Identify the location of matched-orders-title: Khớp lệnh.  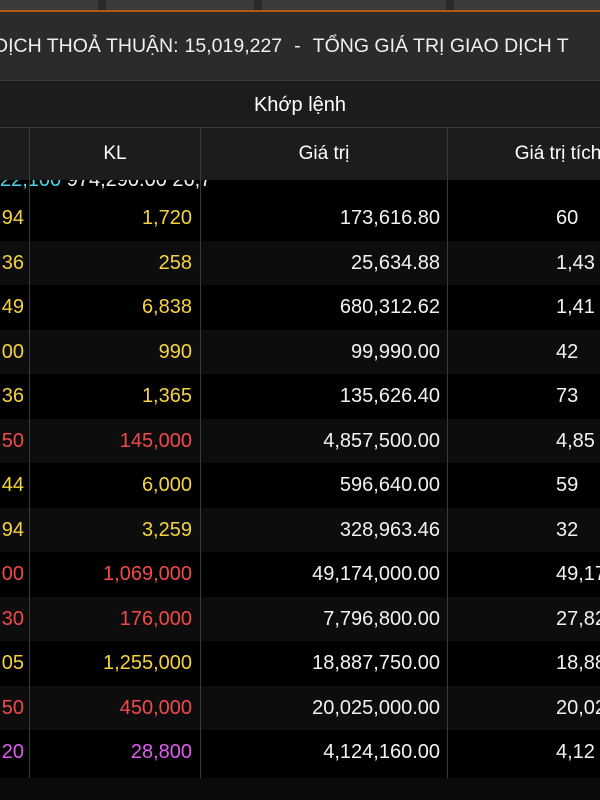
(300, 105).